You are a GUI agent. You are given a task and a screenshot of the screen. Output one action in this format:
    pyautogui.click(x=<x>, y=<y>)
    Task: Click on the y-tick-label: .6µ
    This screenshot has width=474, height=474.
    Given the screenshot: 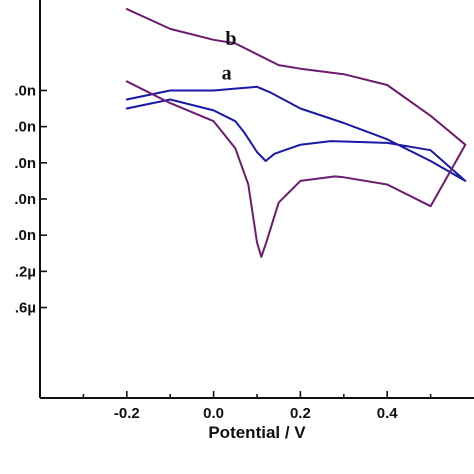 What is the action you would take?
    pyautogui.click(x=25, y=308)
    